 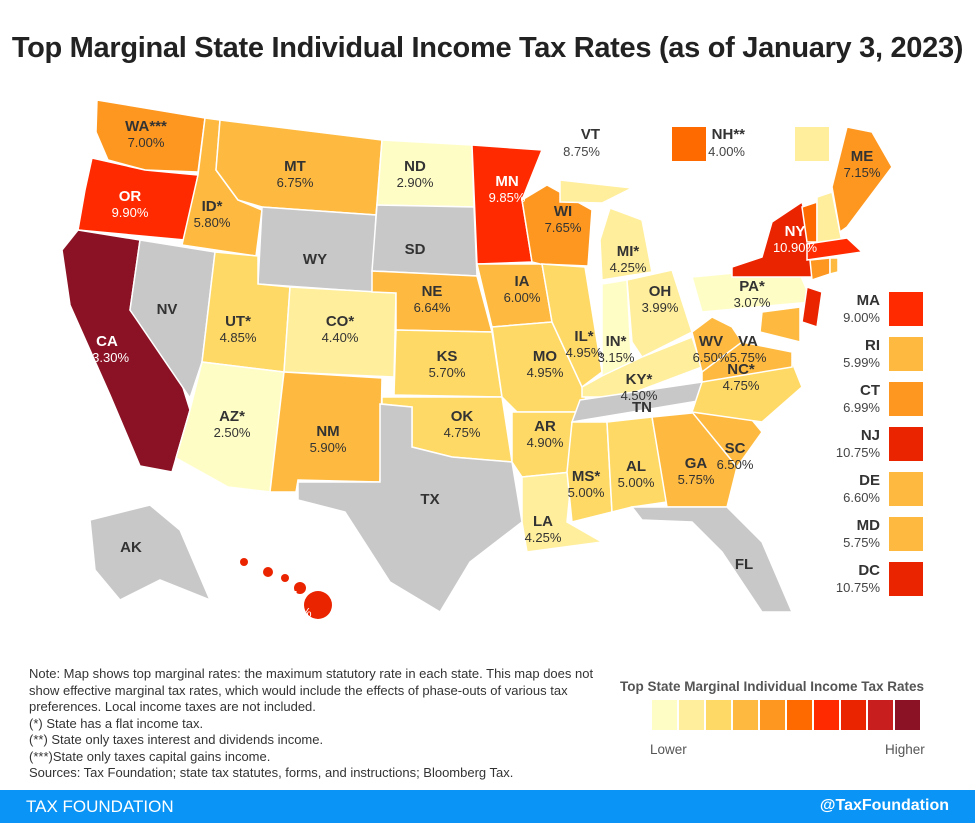 I want to click on callout-rate: 5.99%, so click(x=861, y=362).